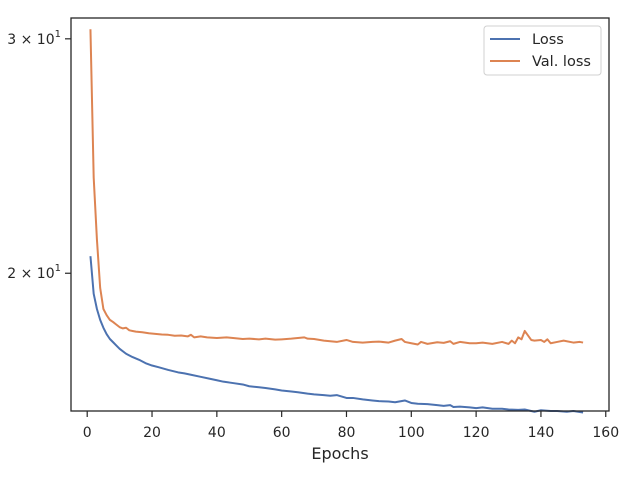 This screenshot has width=640, height=480. I want to click on x-tick-label: 140, so click(541, 433).